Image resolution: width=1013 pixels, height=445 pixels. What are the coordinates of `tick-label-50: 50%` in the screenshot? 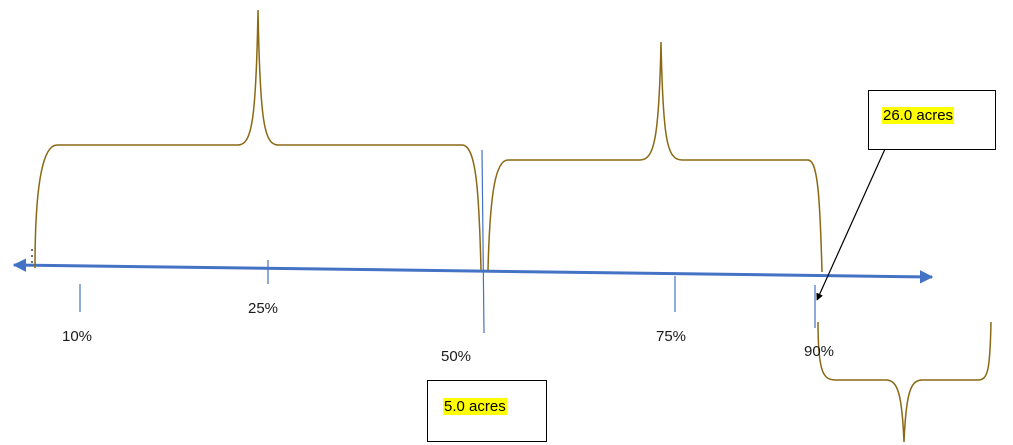 It's located at (456, 356).